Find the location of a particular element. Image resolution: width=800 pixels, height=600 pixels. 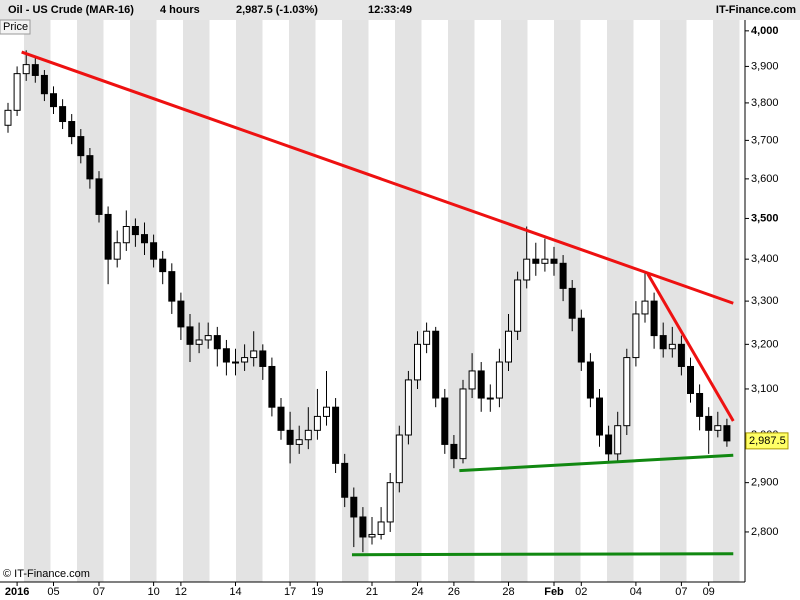

x-tick-label: 12 is located at coordinates (181, 592).